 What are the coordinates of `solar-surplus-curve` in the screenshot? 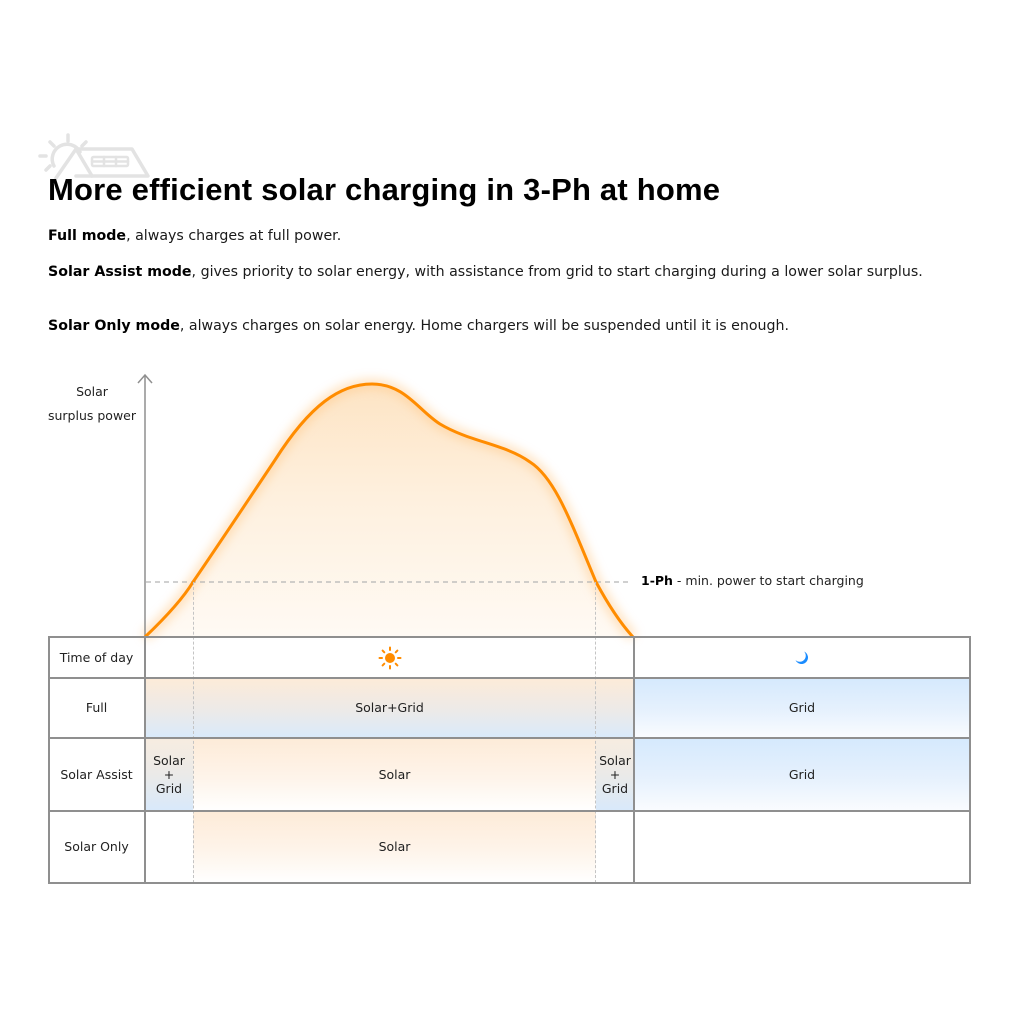 It's located at (389, 510).